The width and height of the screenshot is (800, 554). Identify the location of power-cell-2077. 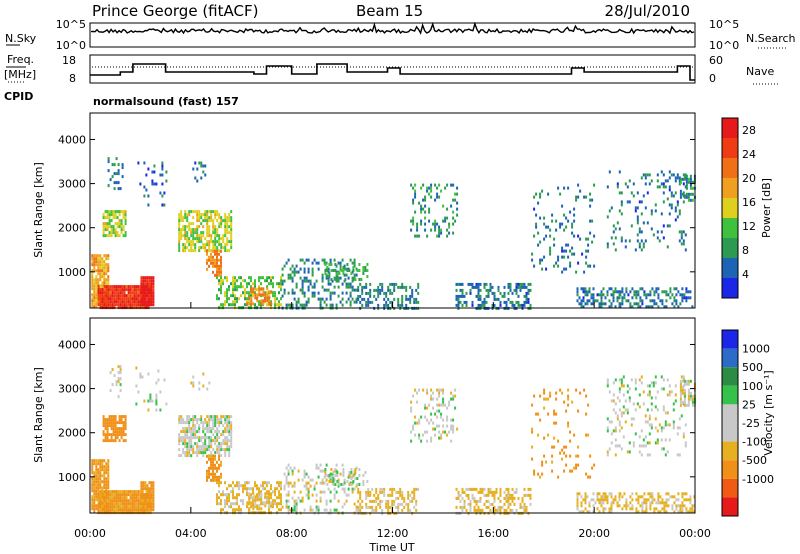
(688, 194).